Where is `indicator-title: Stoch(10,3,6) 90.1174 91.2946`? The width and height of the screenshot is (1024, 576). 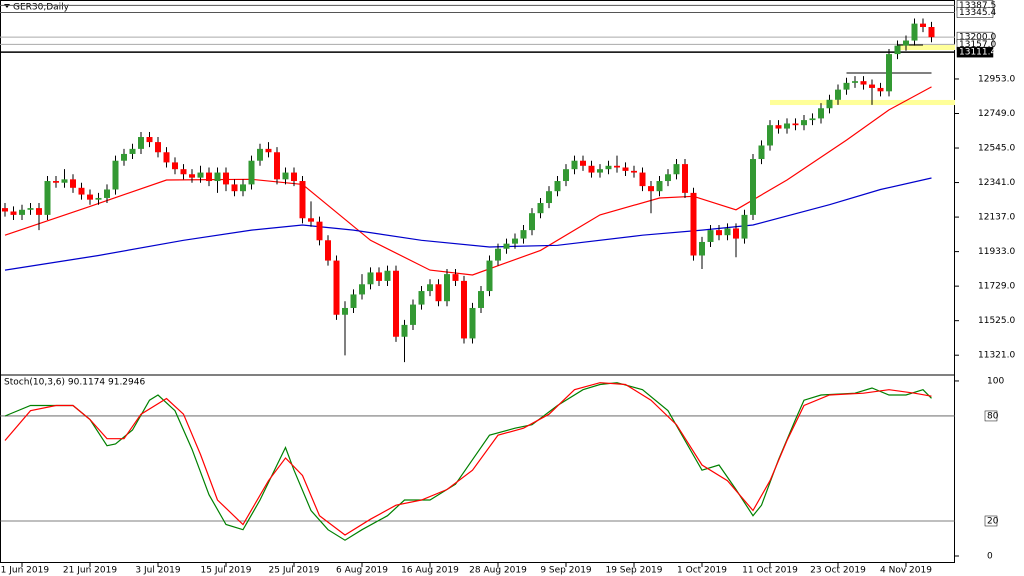 indicator-title: Stoch(10,3,6) 90.1174 91.2946 is located at coordinates (74, 383).